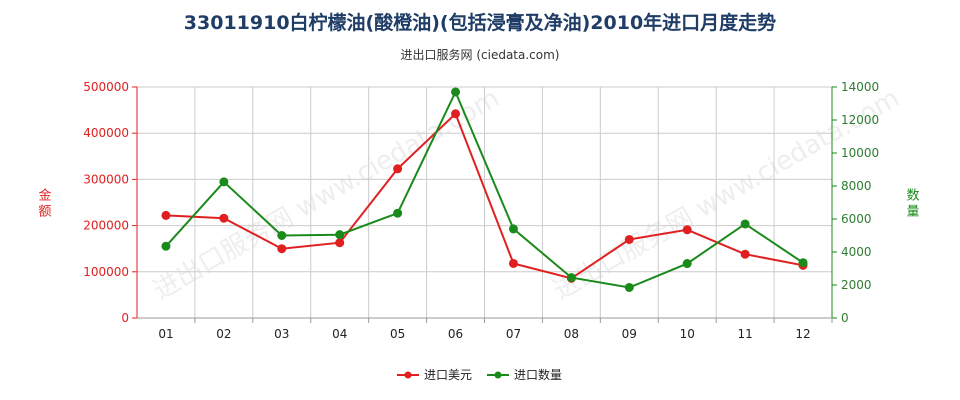  What do you see at coordinates (856, 252) in the screenshot?
I see `right-axis-tick-label: 4000` at bounding box center [856, 252].